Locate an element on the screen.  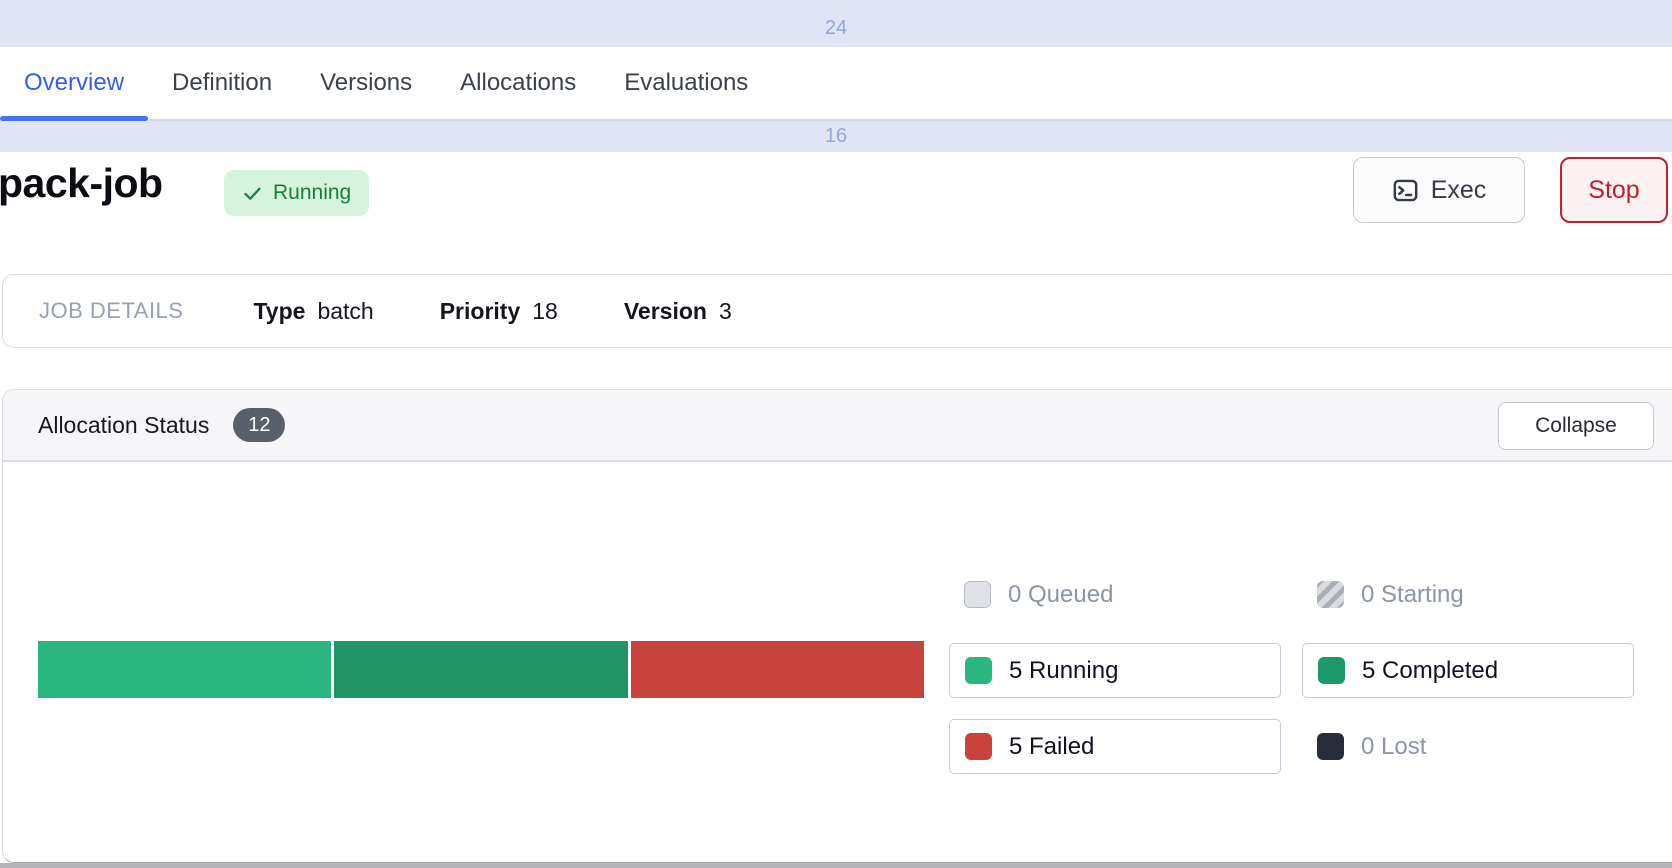
failed-swatch-icon is located at coordinates (978, 746).